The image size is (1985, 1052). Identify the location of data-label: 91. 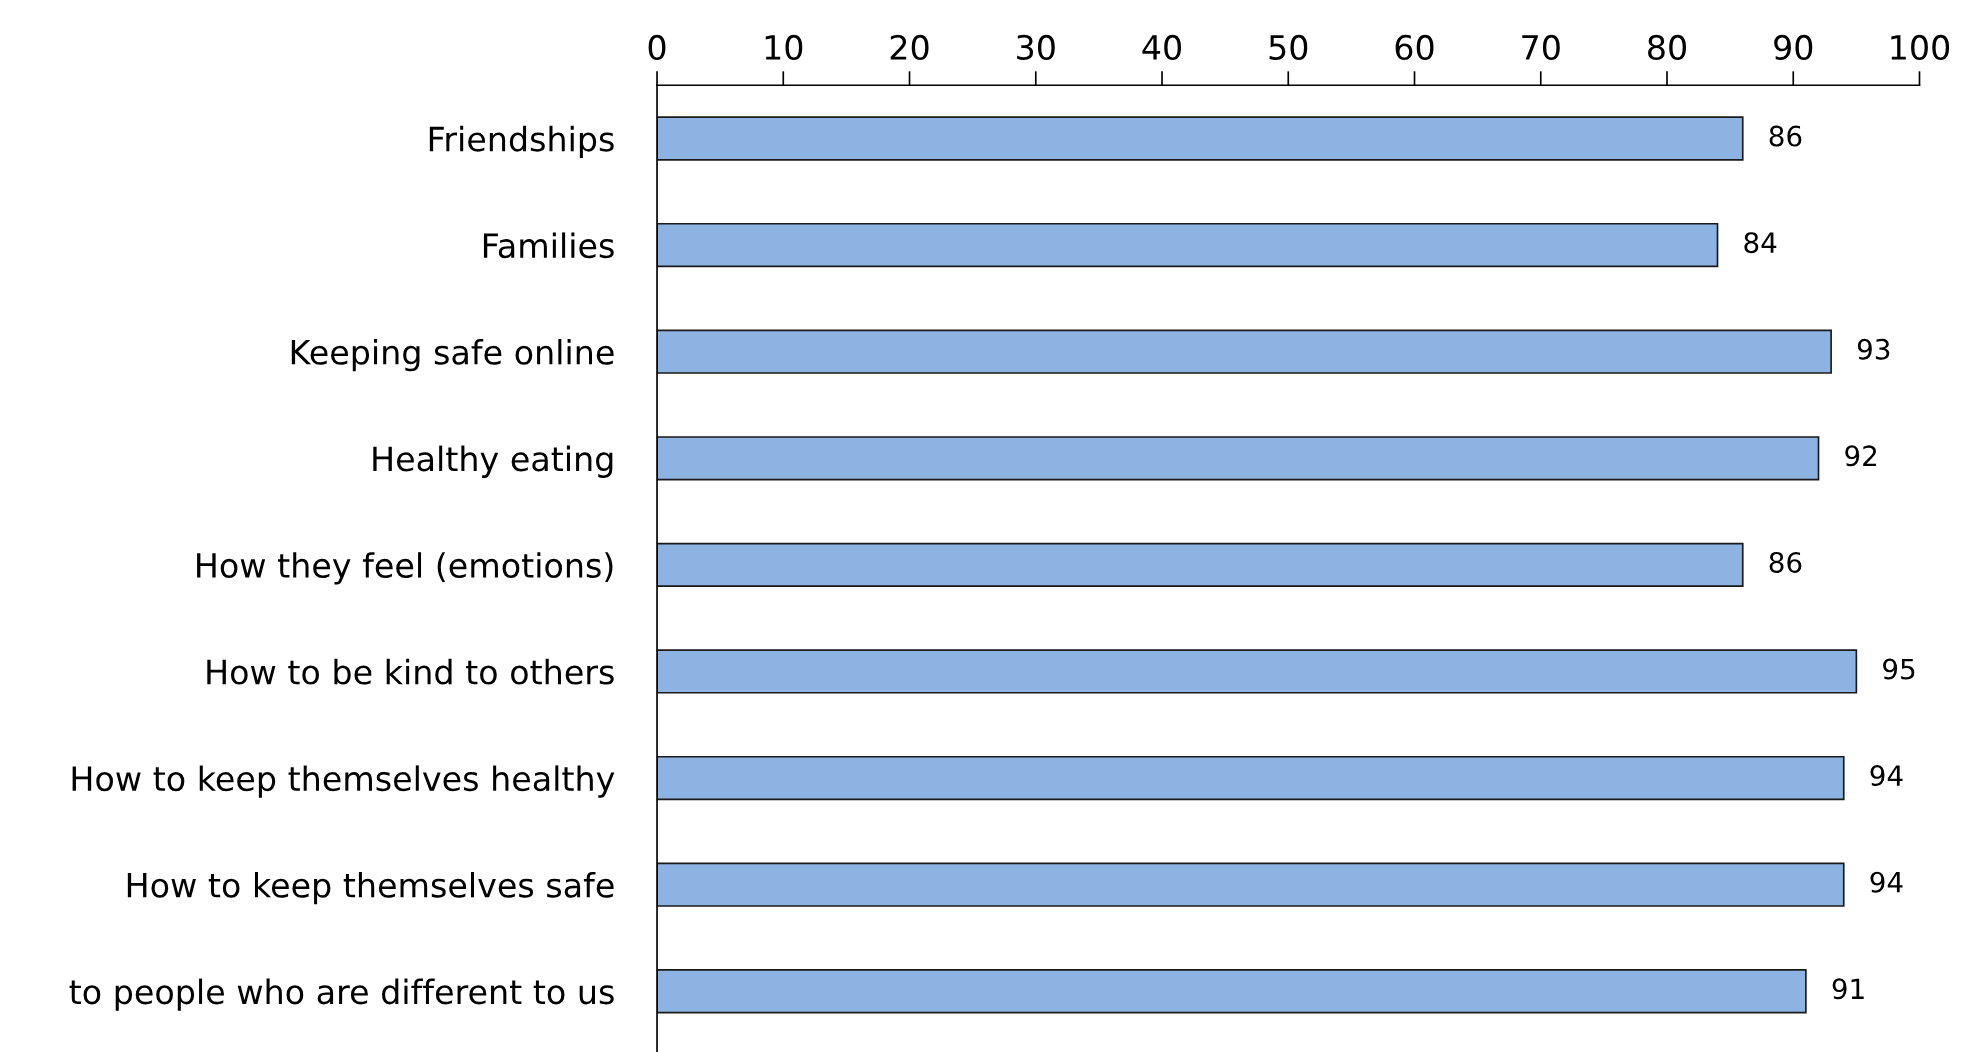
(1848, 989).